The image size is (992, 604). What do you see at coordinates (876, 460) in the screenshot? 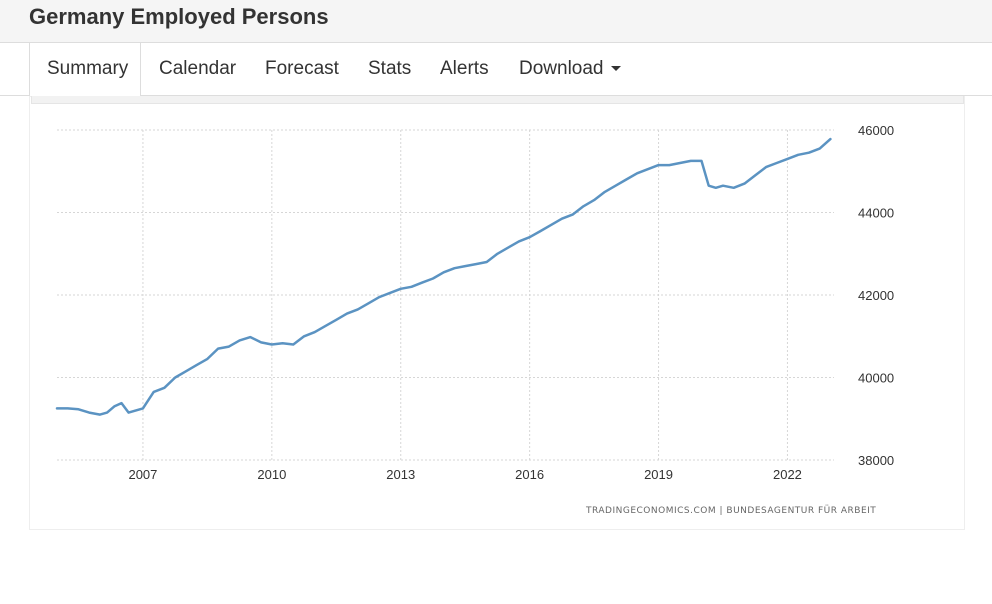
I see `y-tick-label: 38000` at bounding box center [876, 460].